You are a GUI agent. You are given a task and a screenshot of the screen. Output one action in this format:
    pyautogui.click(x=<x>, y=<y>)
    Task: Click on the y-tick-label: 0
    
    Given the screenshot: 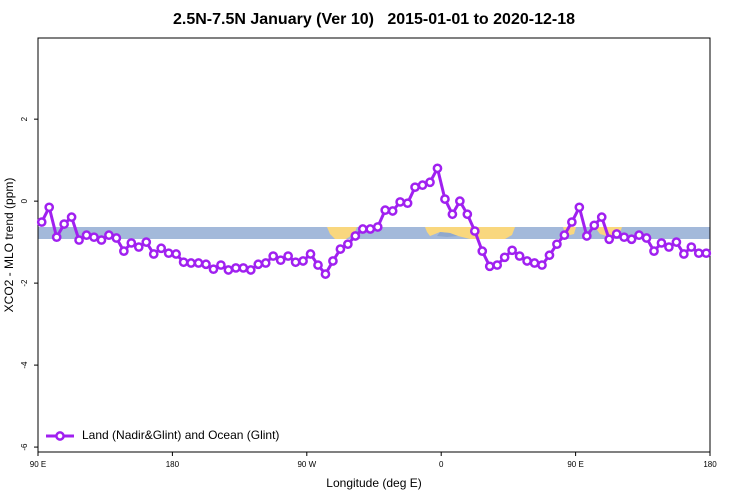 What is the action you would take?
    pyautogui.click(x=24, y=200)
    